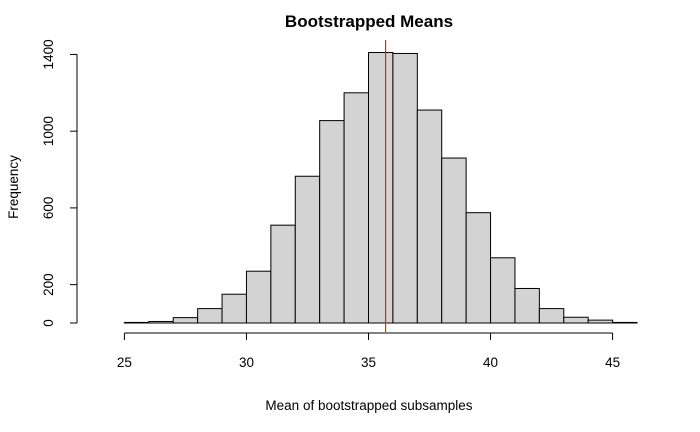  I want to click on y-tick-label-2: 600, so click(48, 208).